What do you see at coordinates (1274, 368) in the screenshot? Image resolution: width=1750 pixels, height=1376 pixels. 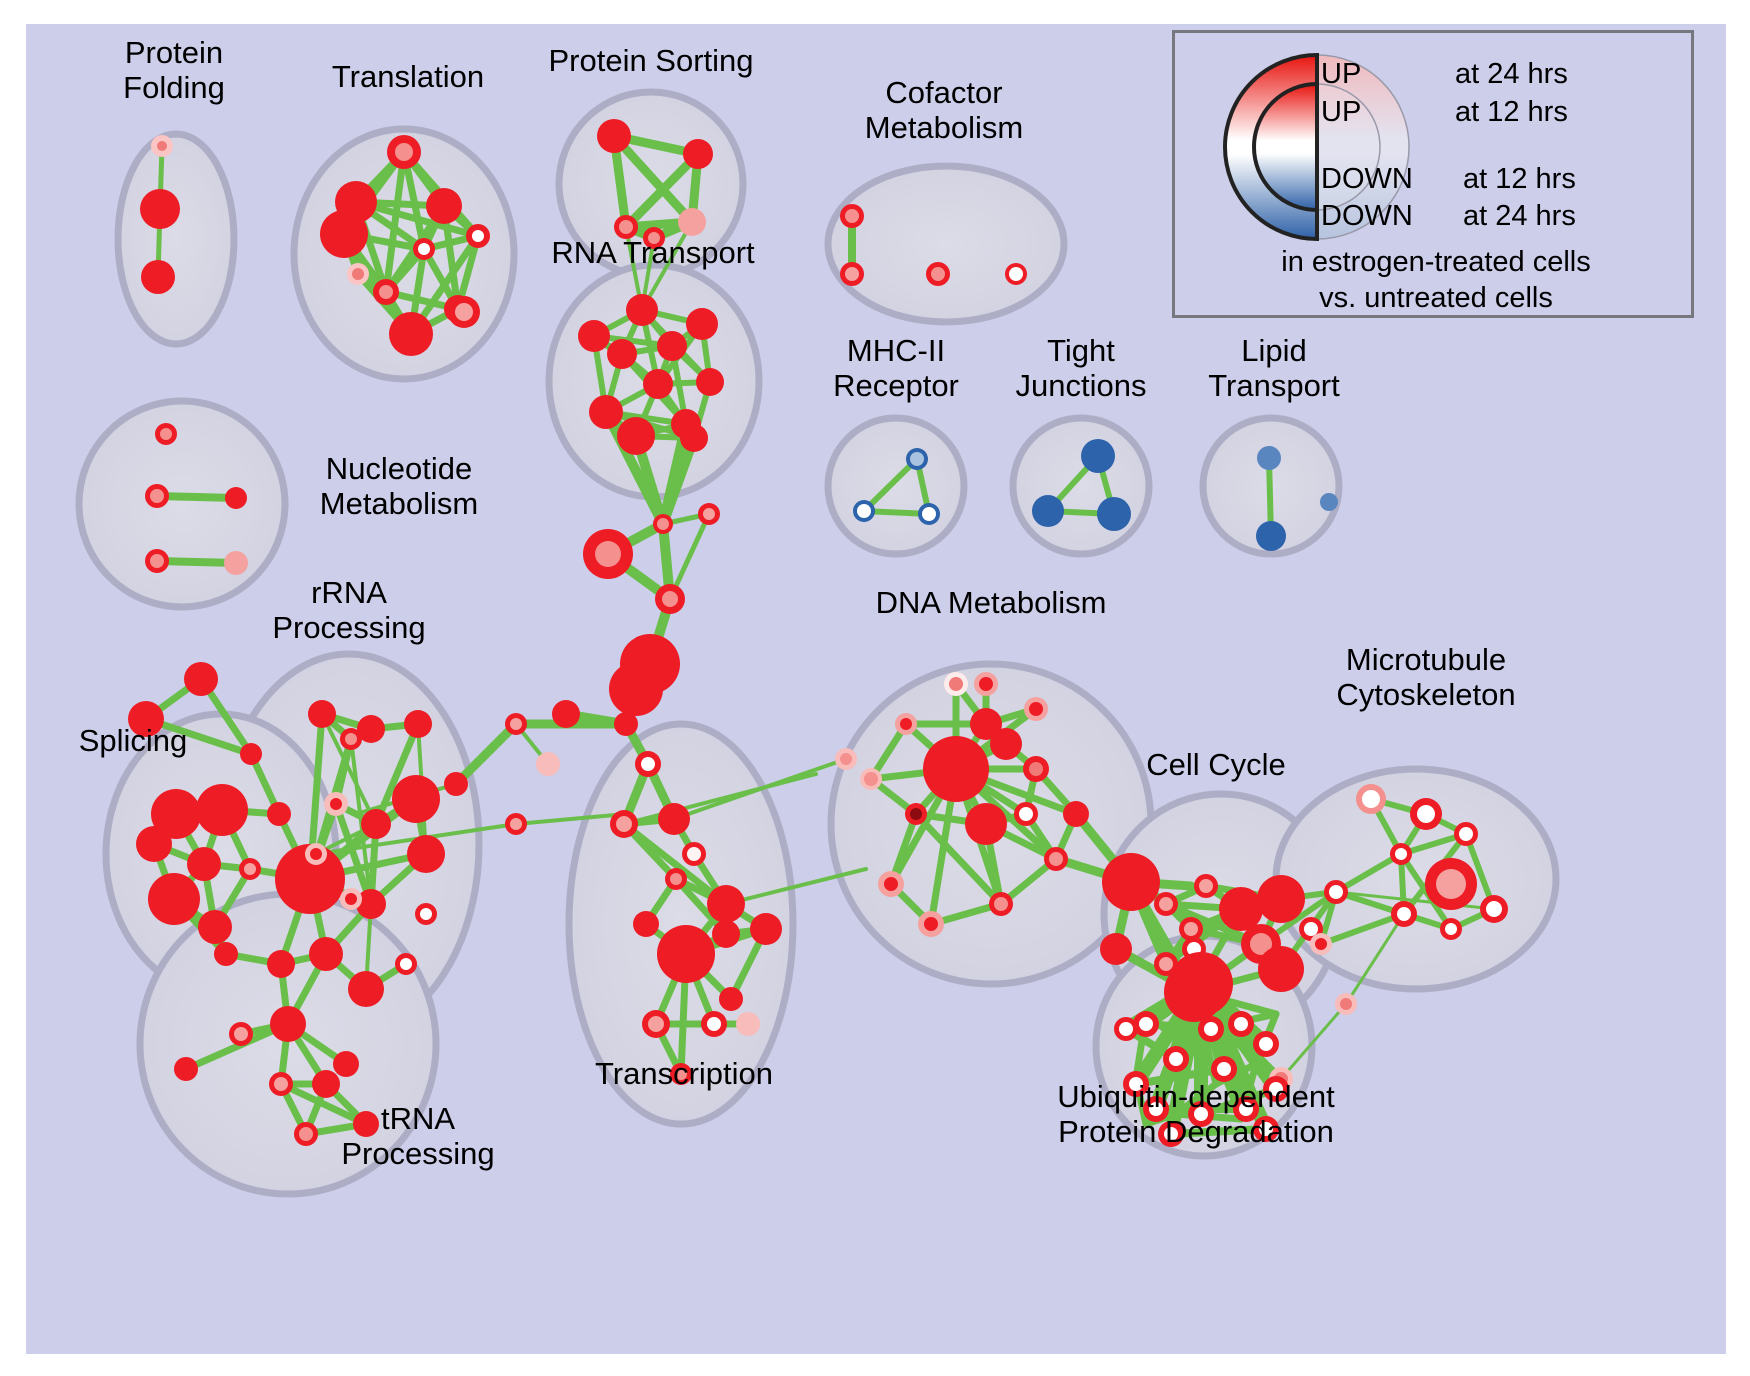 I see `label-lipid-transport: Lipid Transport` at bounding box center [1274, 368].